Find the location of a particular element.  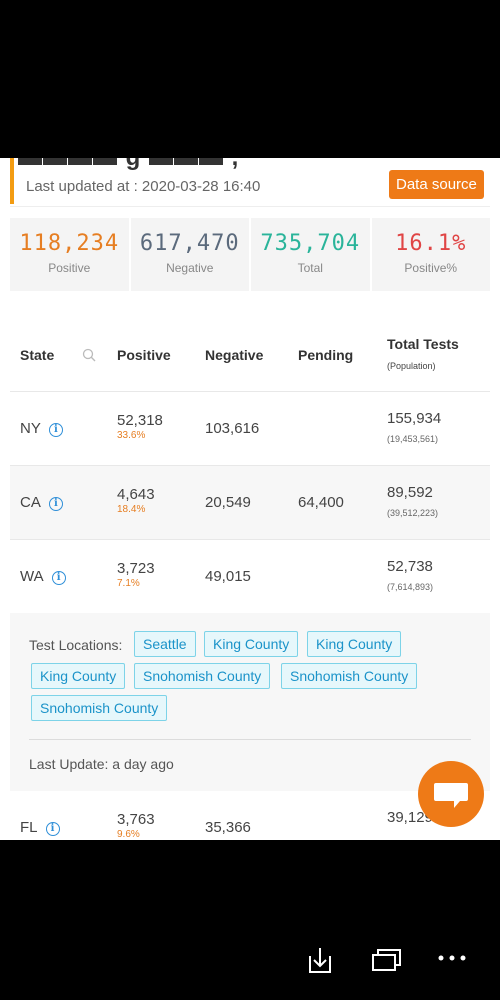

stat-label: Negative is located at coordinates (190, 268).